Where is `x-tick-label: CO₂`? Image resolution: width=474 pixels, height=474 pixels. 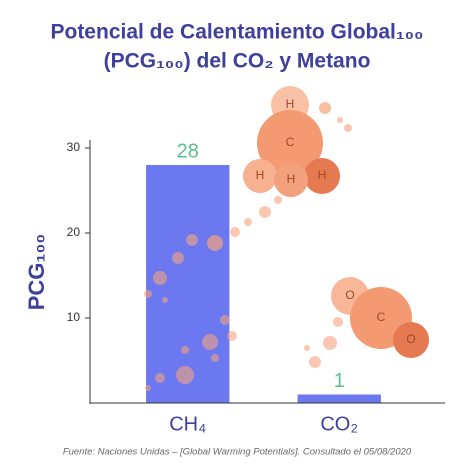 x-tick-label: CO₂ is located at coordinates (339, 424).